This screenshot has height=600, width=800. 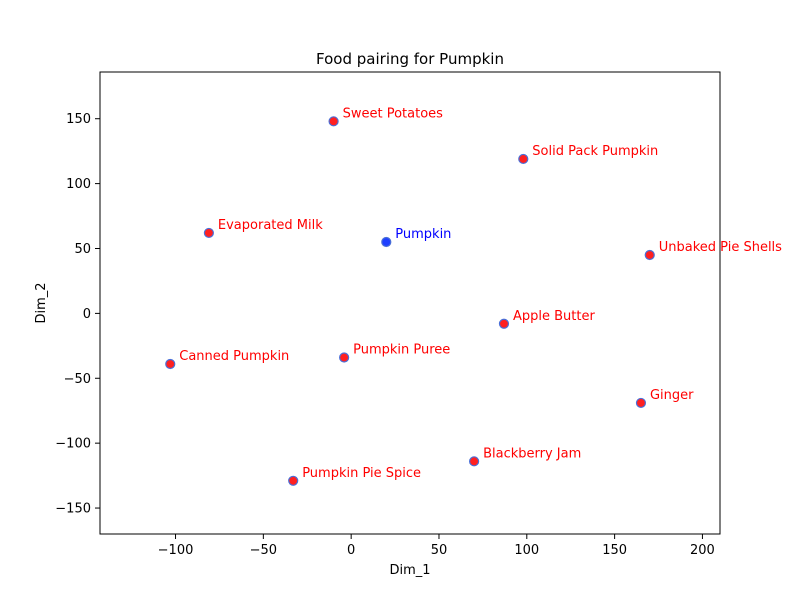 I want to click on y-tick-label: 100, so click(x=78, y=184).